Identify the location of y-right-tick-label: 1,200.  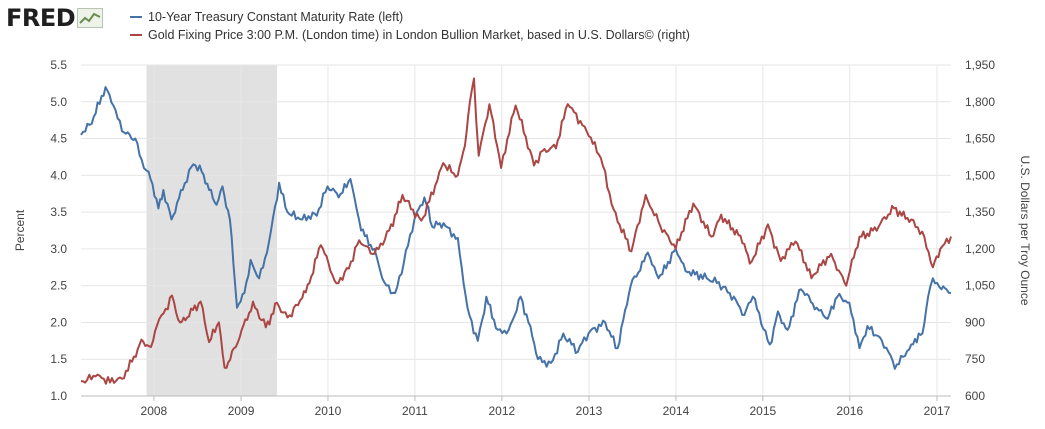
(980, 249).